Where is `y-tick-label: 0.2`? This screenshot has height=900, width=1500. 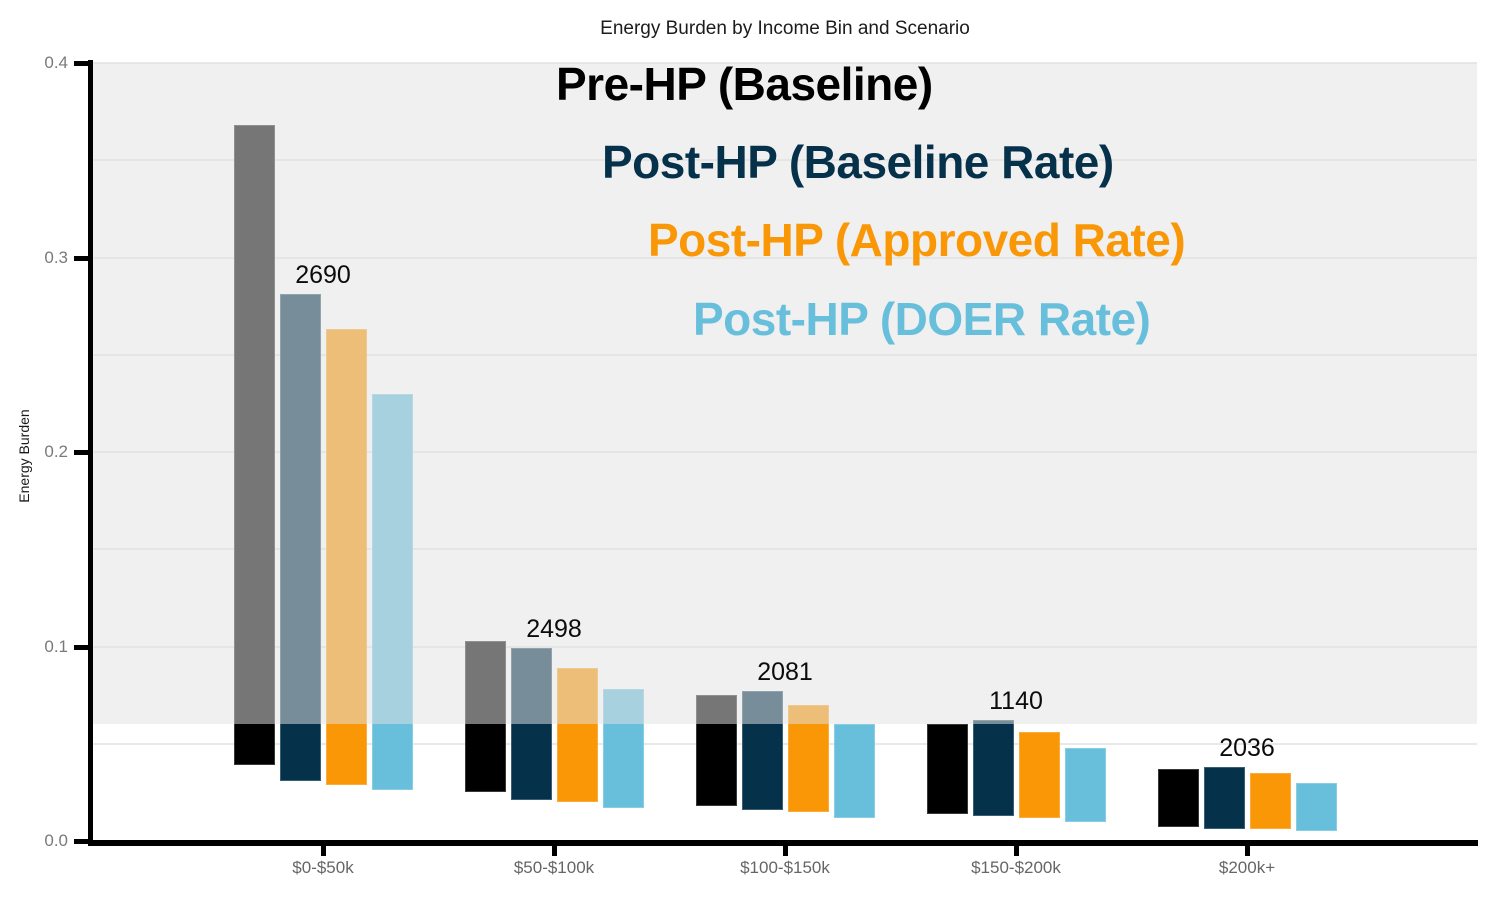 y-tick-label: 0.2 is located at coordinates (56, 451).